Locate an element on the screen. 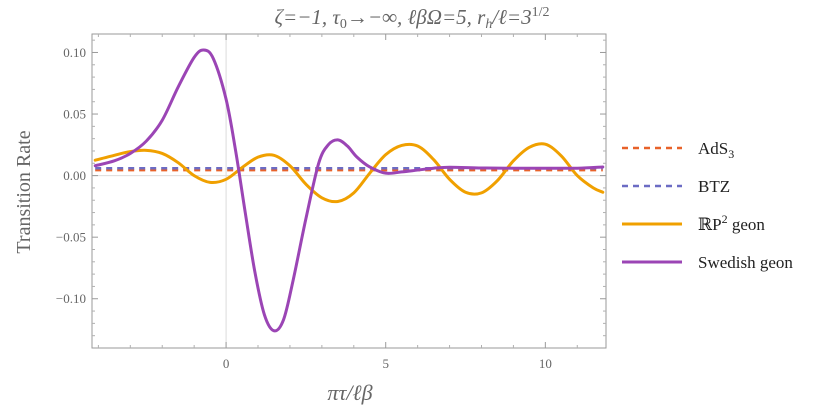 This screenshot has height=416, width=830. title-r: r is located at coordinates (481, 17).